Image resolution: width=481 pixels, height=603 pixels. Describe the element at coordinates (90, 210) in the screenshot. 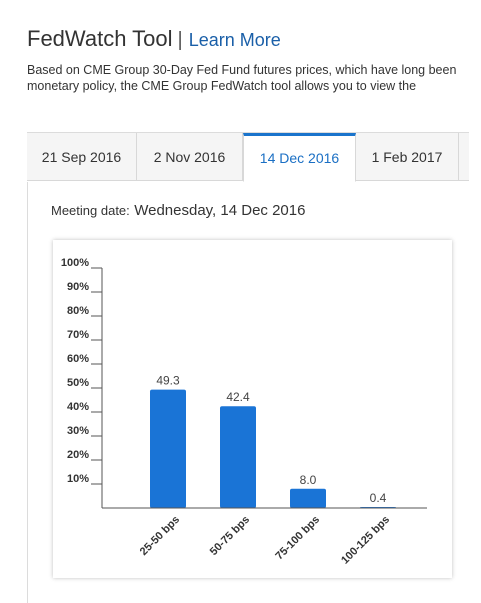

I see `meeting-date-label: Meeting date:` at that location.